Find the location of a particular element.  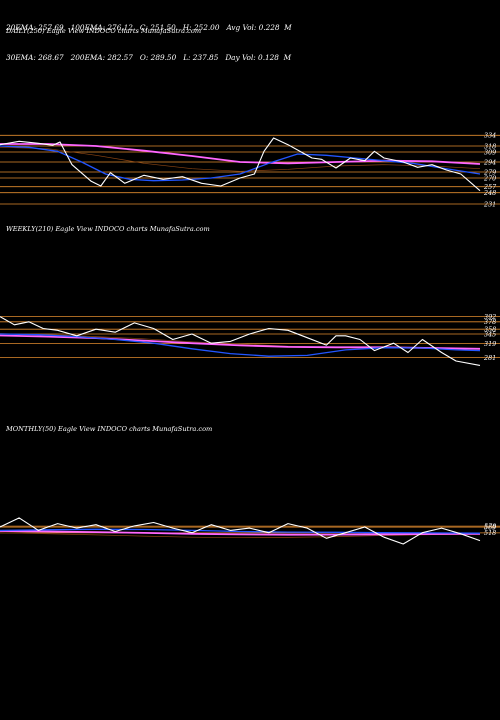

stat-high: H: 252.00 is located at coordinates (201, 27).